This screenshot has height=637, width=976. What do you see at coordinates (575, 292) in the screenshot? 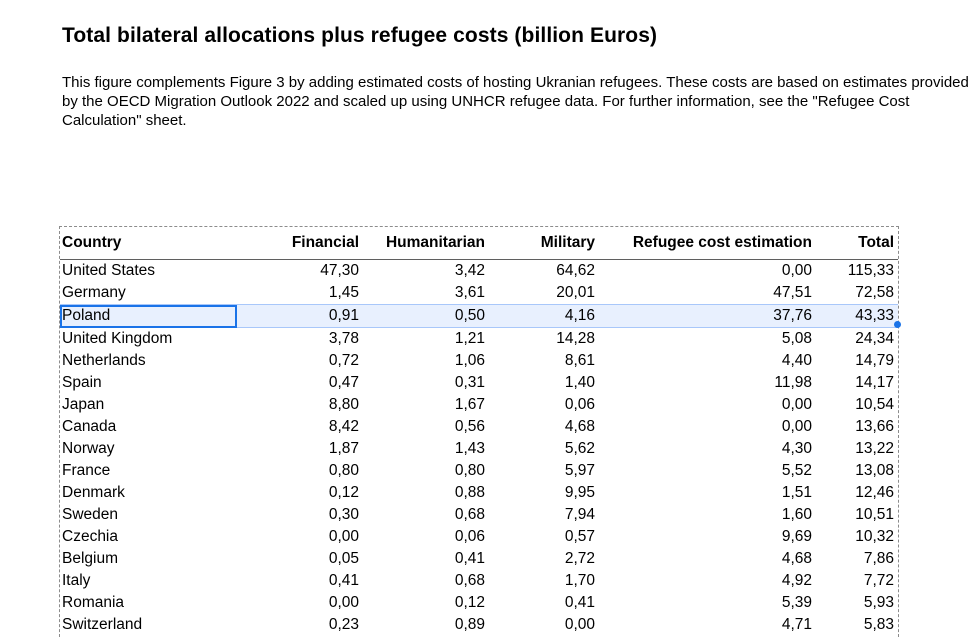
I see `cell-military: 20,01` at bounding box center [575, 292].